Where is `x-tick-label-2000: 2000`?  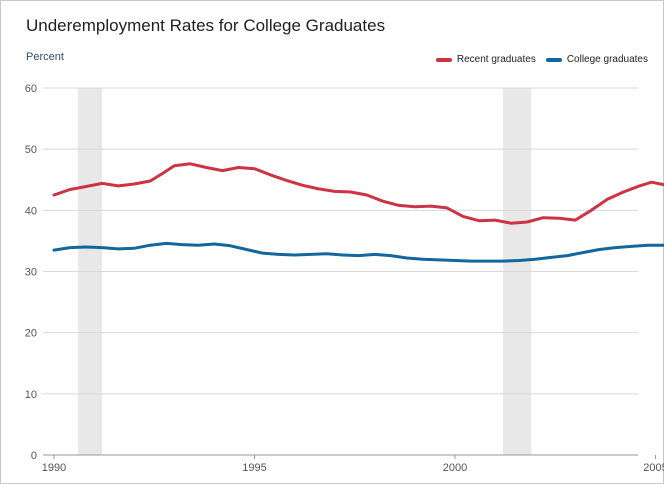
x-tick-label-2000: 2000 is located at coordinates (455, 468).